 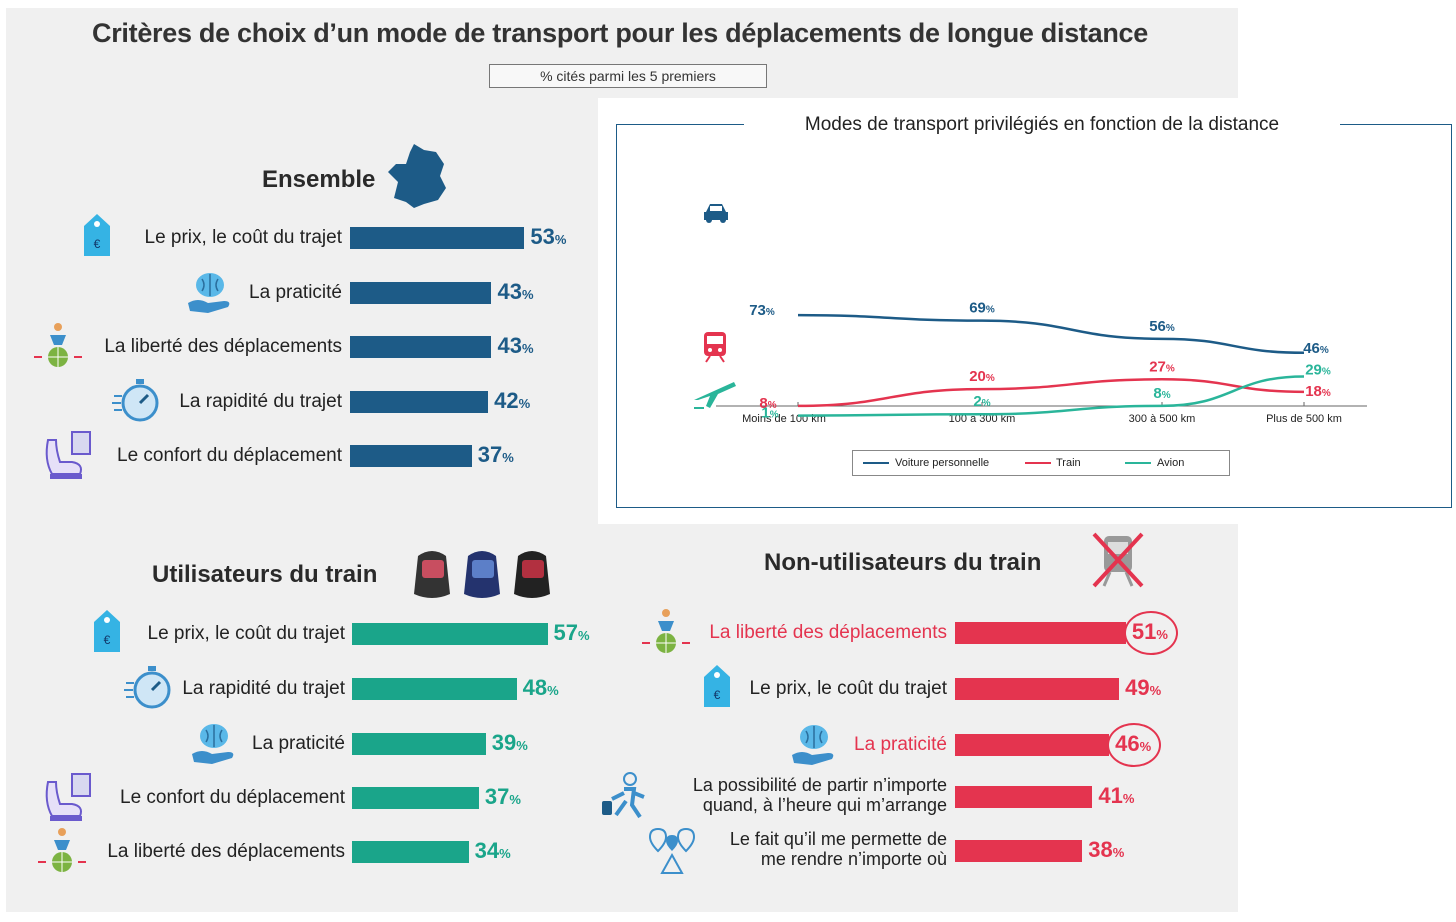 What do you see at coordinates (1128, 798) in the screenshot?
I see `non-utilisateurs-value-unit-3: %` at bounding box center [1128, 798].